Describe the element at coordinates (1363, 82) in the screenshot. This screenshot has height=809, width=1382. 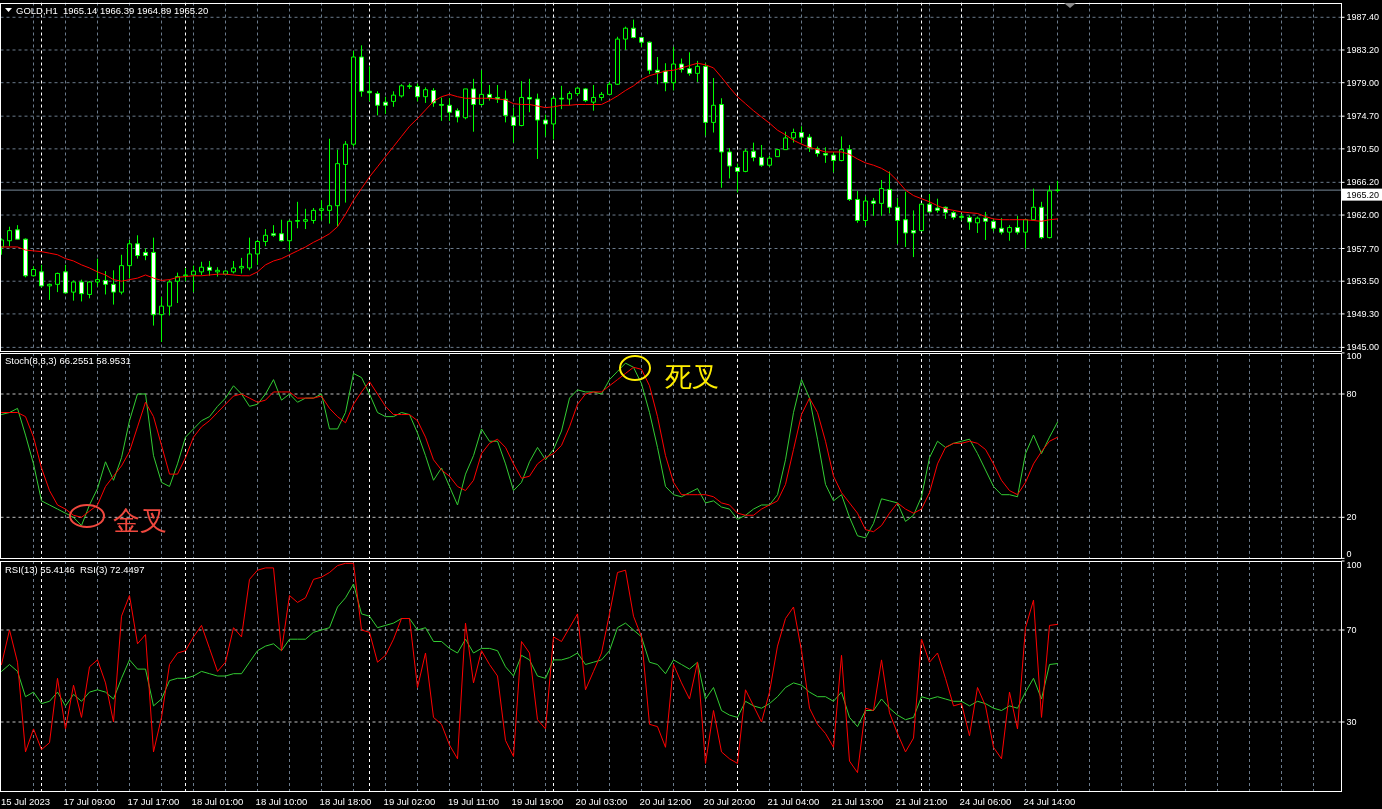
I see `y-tick-label: 1979.00` at that location.